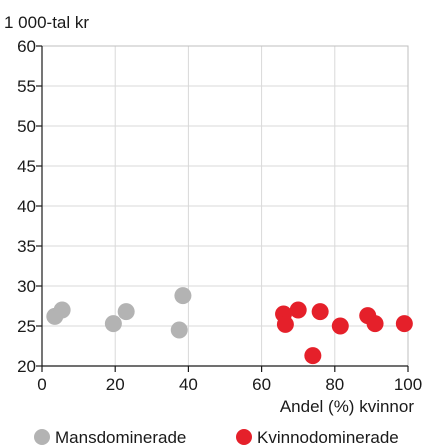  I want to click on y-tick-label: 60, so click(26, 46).